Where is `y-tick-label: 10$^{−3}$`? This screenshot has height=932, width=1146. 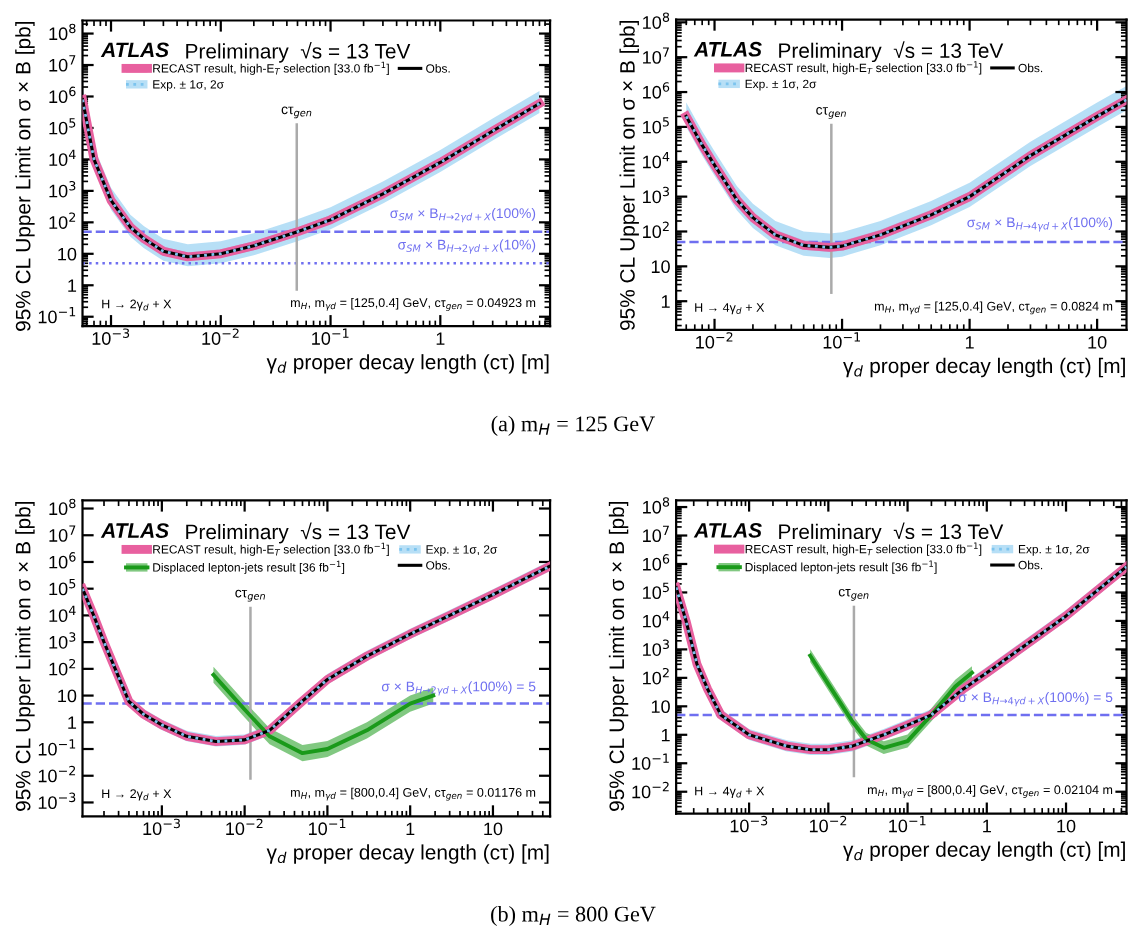
y-tick-label: 10$^{−3}$ is located at coordinates (57, 801).